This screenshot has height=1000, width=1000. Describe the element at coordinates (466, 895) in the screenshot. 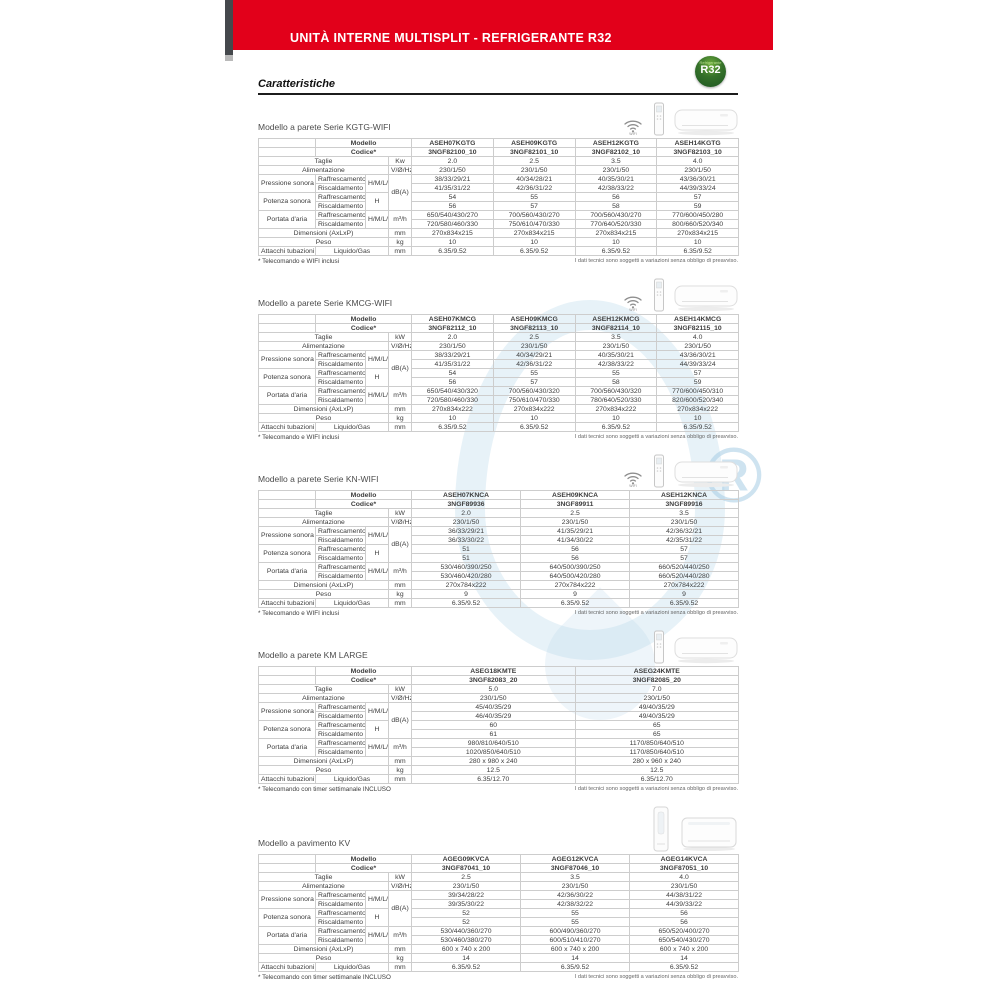

I see `pressione-raffrescamento-cell: 39/34/28/22` at that location.